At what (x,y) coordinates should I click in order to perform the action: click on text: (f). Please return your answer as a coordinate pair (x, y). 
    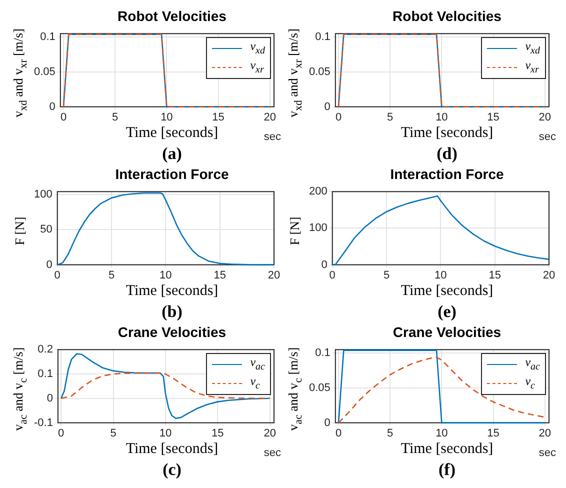
    Looking at the image, I should click on (447, 470).